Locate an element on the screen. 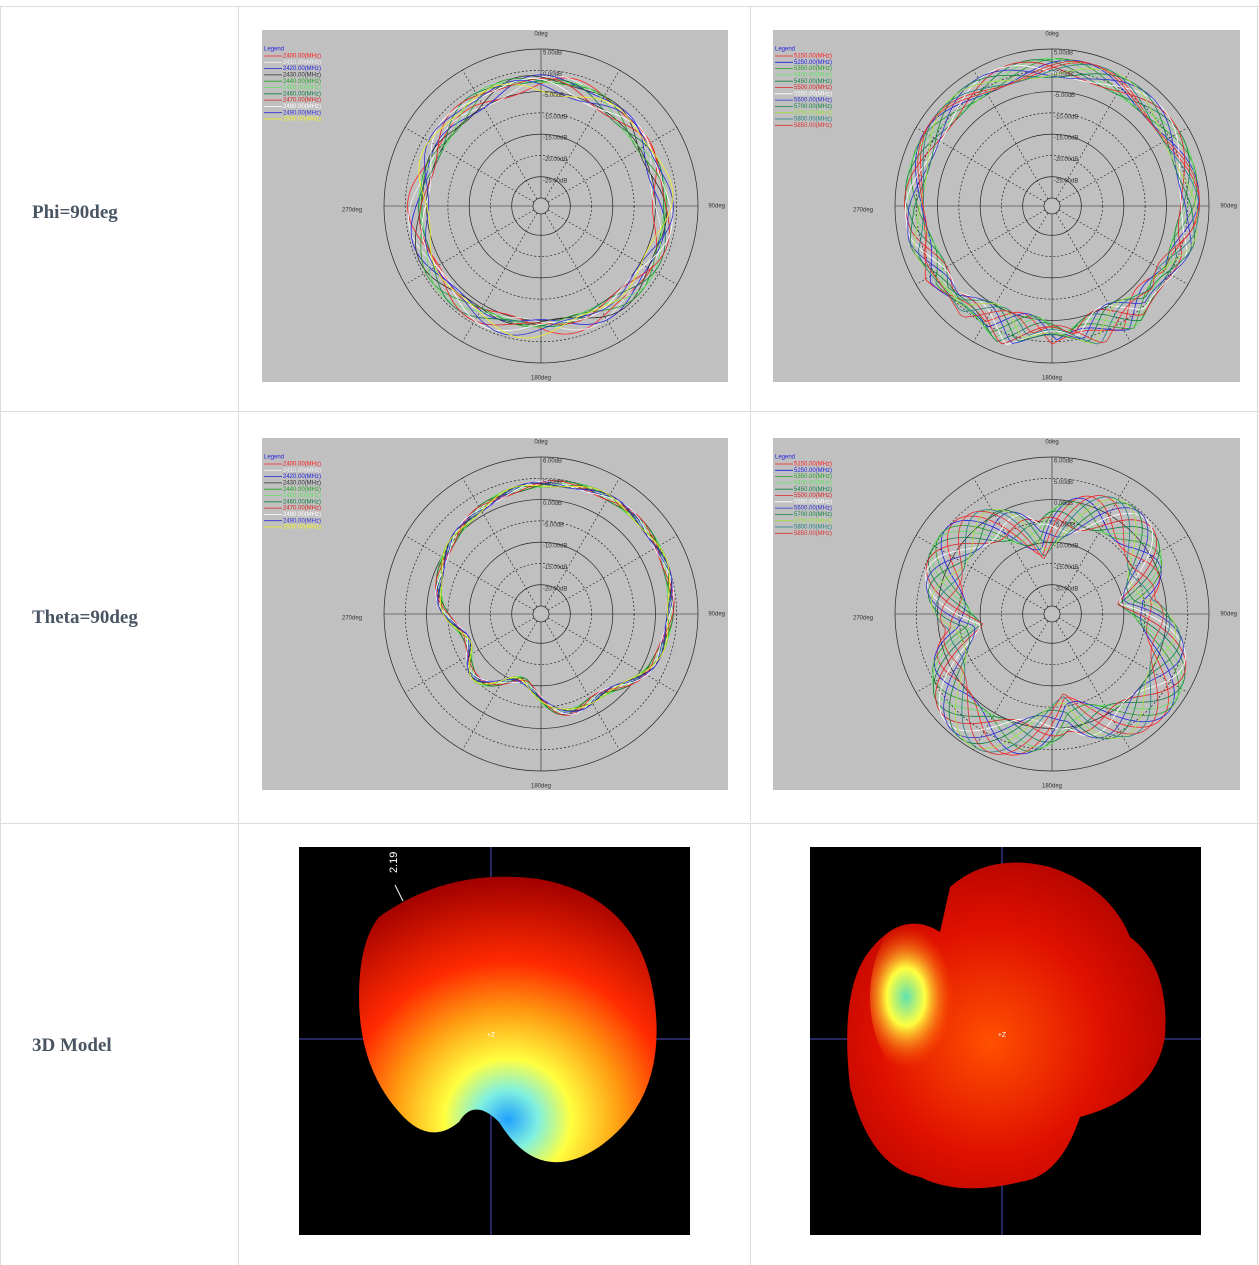 This screenshot has height=1265, width=1259. legend-label: 5400.00(MHz) is located at coordinates (813, 75).